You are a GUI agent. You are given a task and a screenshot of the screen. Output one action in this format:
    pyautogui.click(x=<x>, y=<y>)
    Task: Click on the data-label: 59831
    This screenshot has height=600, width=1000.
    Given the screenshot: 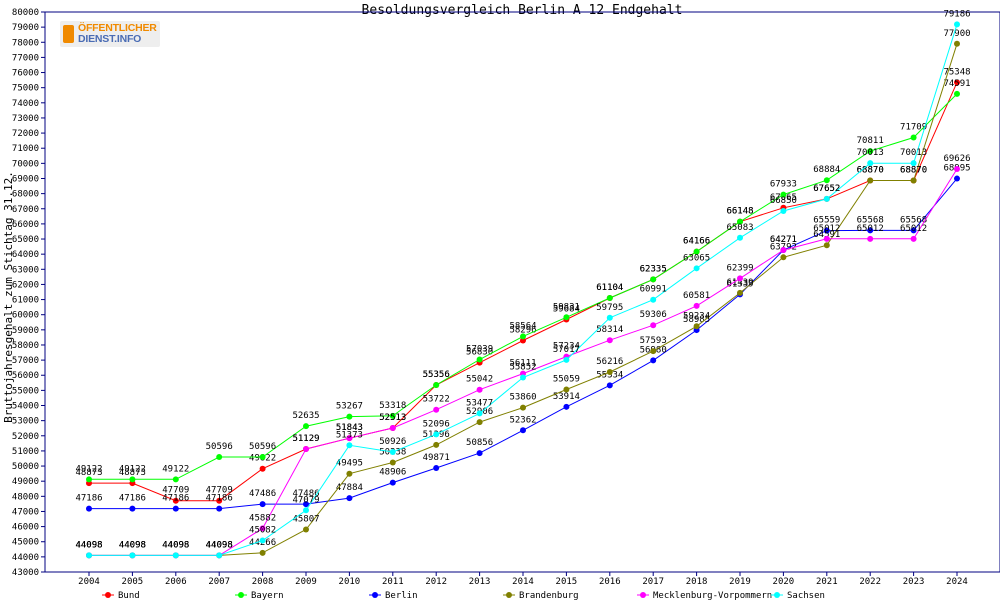 What is the action you would take?
    pyautogui.click(x=566, y=307)
    